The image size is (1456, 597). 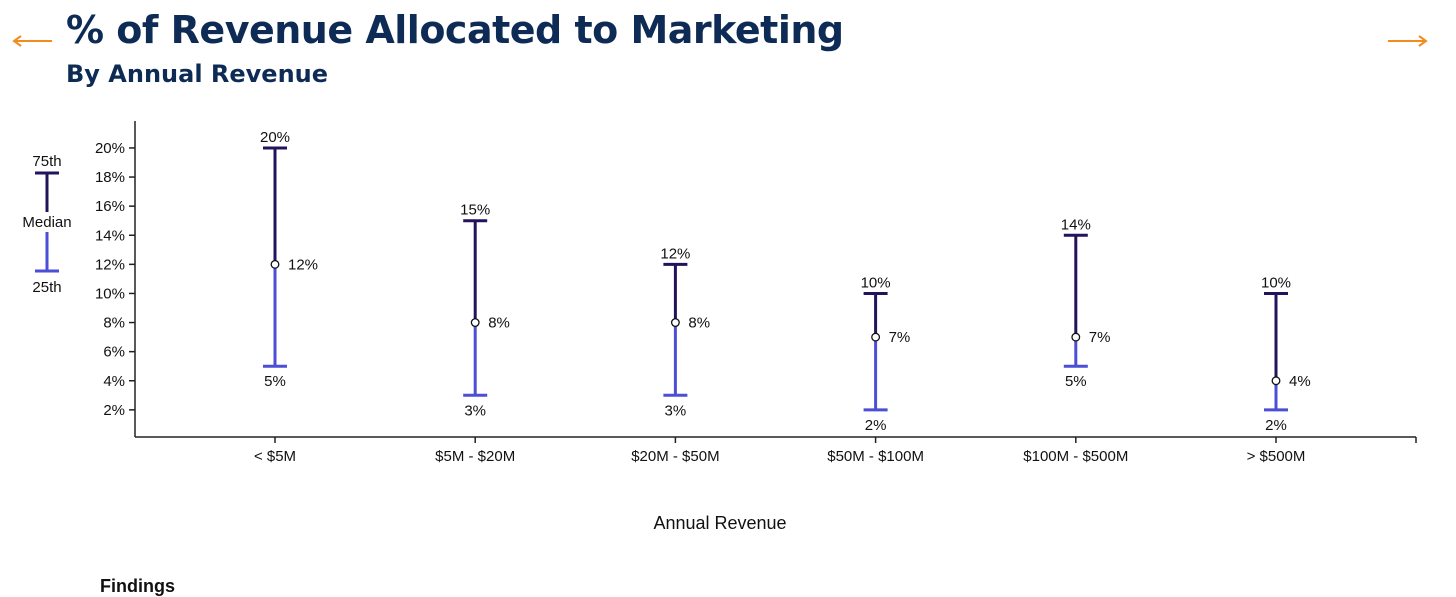 I want to click on findings-heading: Findings, so click(x=137, y=586).